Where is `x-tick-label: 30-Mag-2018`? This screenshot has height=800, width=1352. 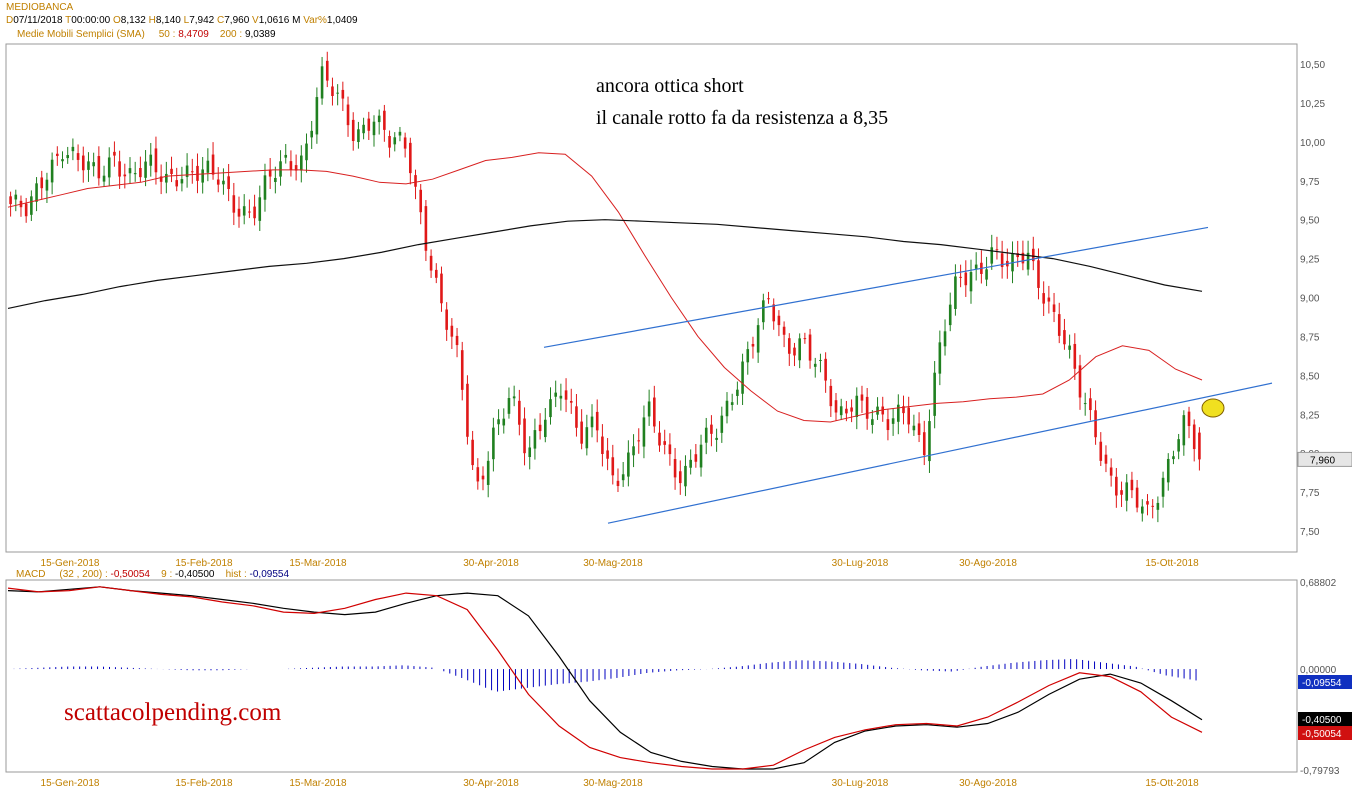 x-tick-label: 30-Mag-2018 is located at coordinates (613, 563).